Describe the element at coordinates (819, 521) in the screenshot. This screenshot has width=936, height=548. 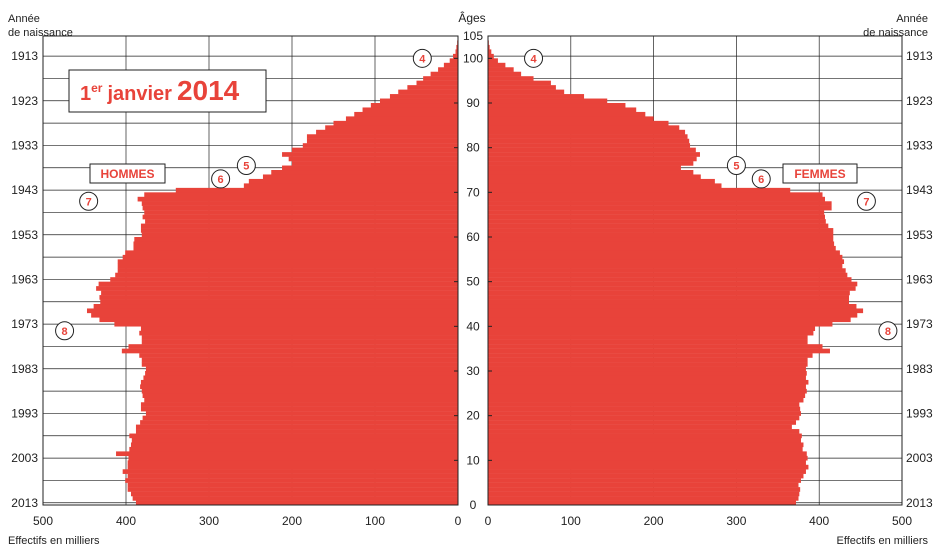
I see `x-tick-label-right: 400` at that location.